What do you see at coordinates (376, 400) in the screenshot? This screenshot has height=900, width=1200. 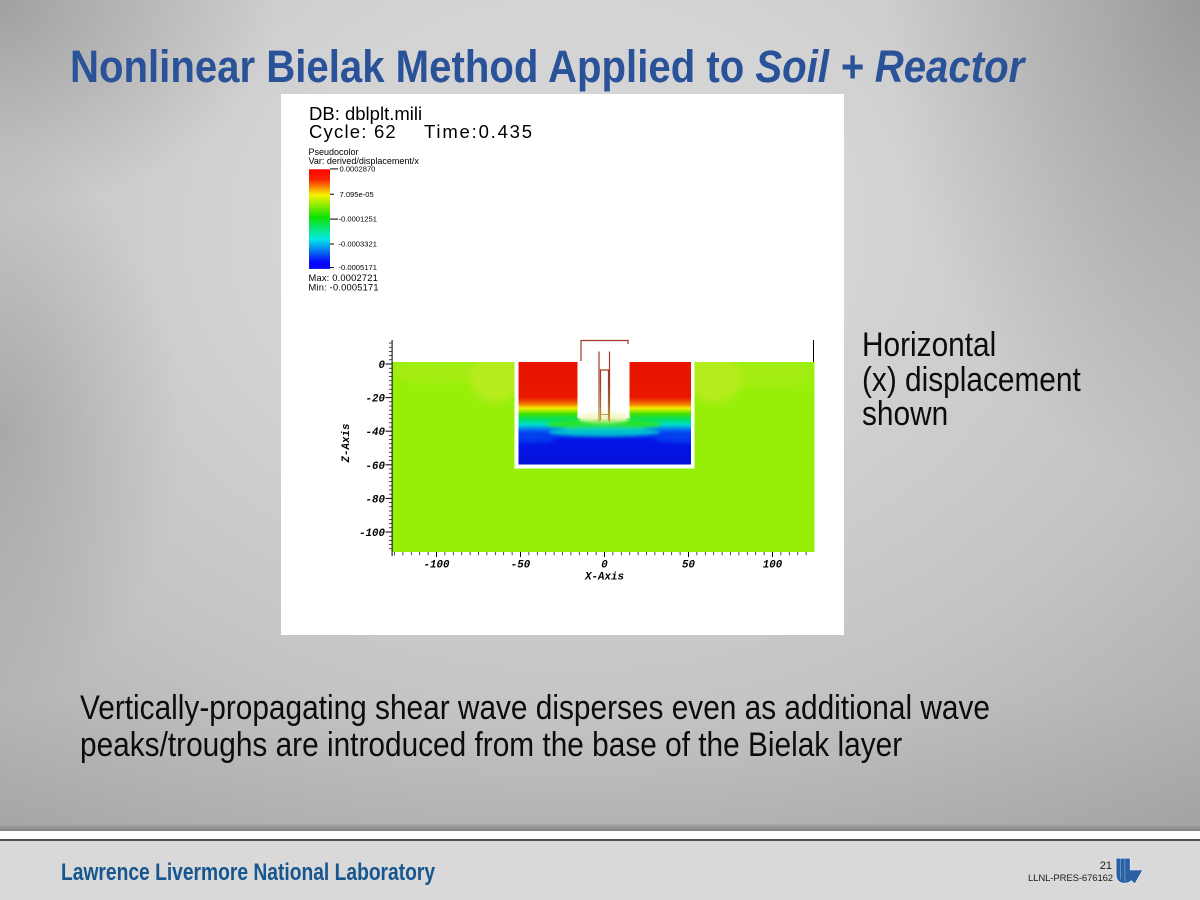 I see `svg-text: -20` at bounding box center [376, 400].